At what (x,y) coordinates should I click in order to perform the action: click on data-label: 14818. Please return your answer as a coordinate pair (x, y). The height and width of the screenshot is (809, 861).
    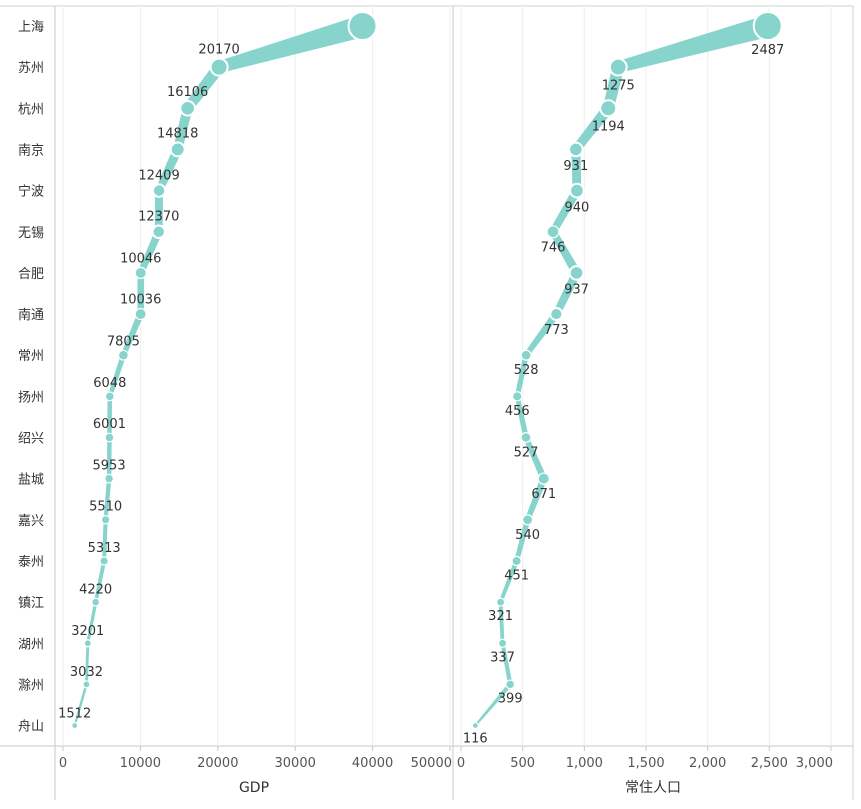
    Looking at the image, I should click on (177, 134).